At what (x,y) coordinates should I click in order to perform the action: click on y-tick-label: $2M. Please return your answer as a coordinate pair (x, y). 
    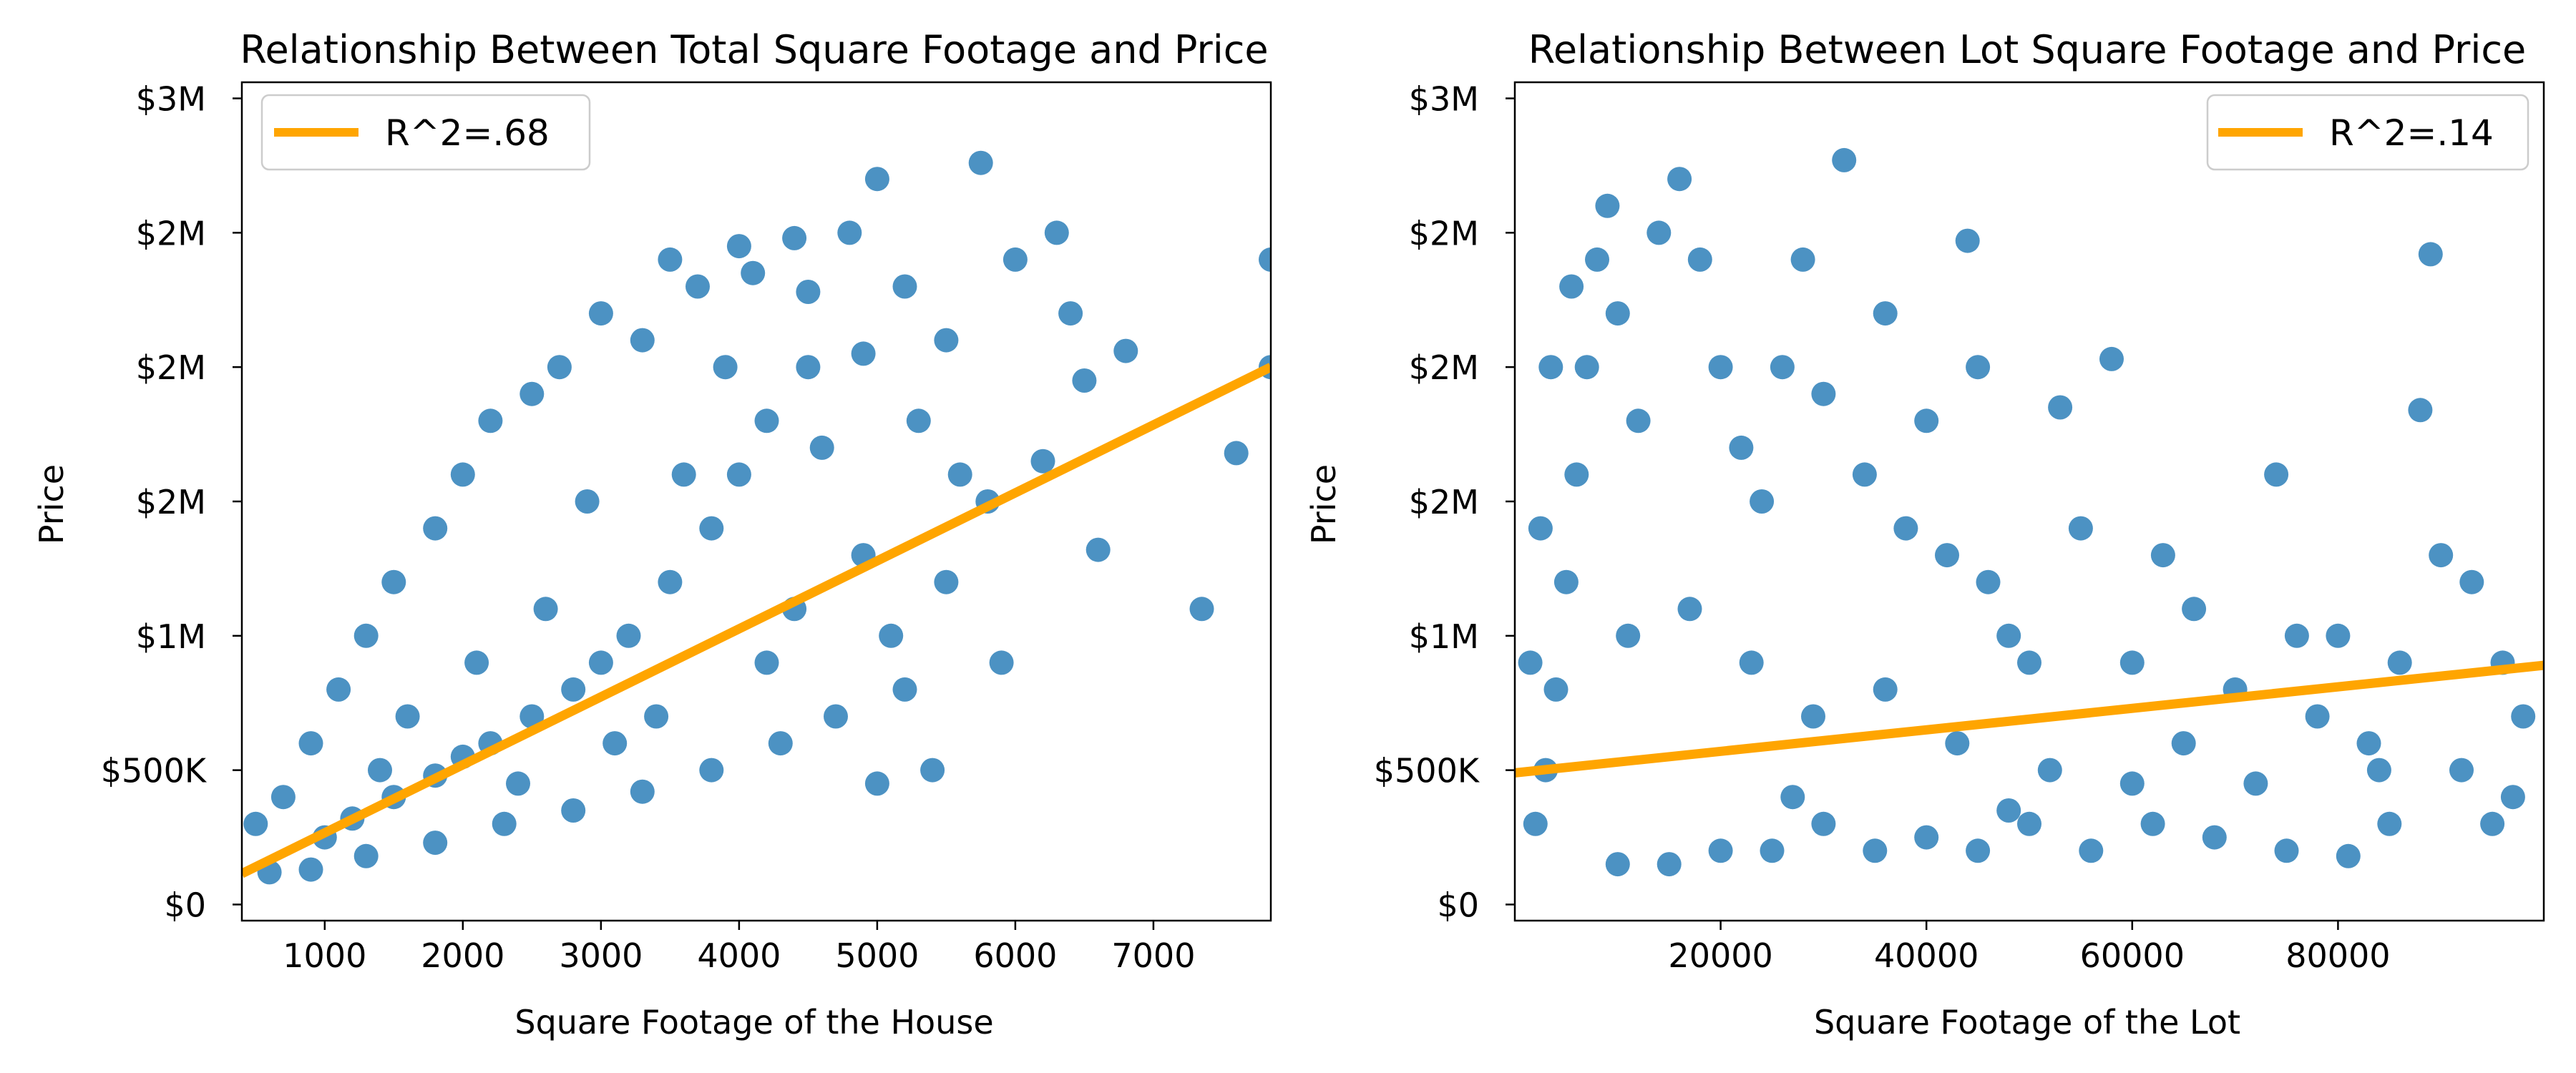
    Looking at the image, I should click on (1444, 233).